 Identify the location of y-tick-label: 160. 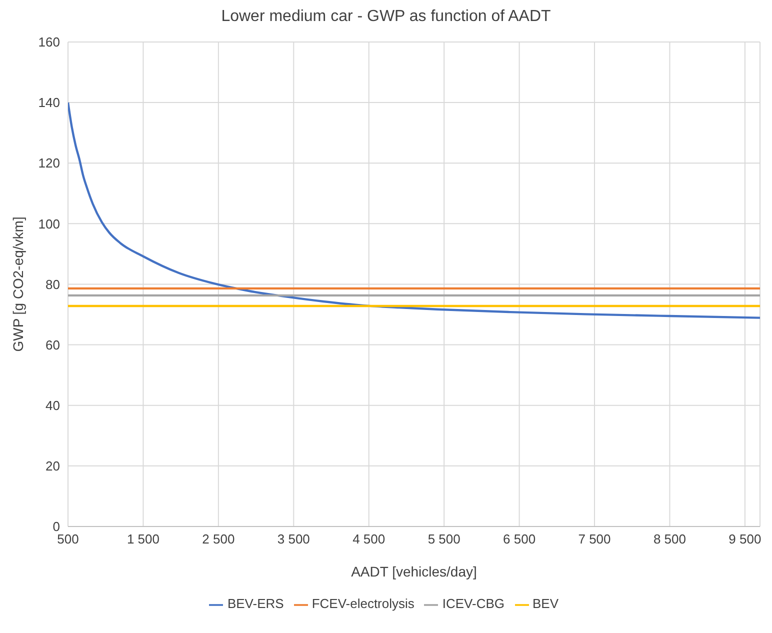
(49, 42).